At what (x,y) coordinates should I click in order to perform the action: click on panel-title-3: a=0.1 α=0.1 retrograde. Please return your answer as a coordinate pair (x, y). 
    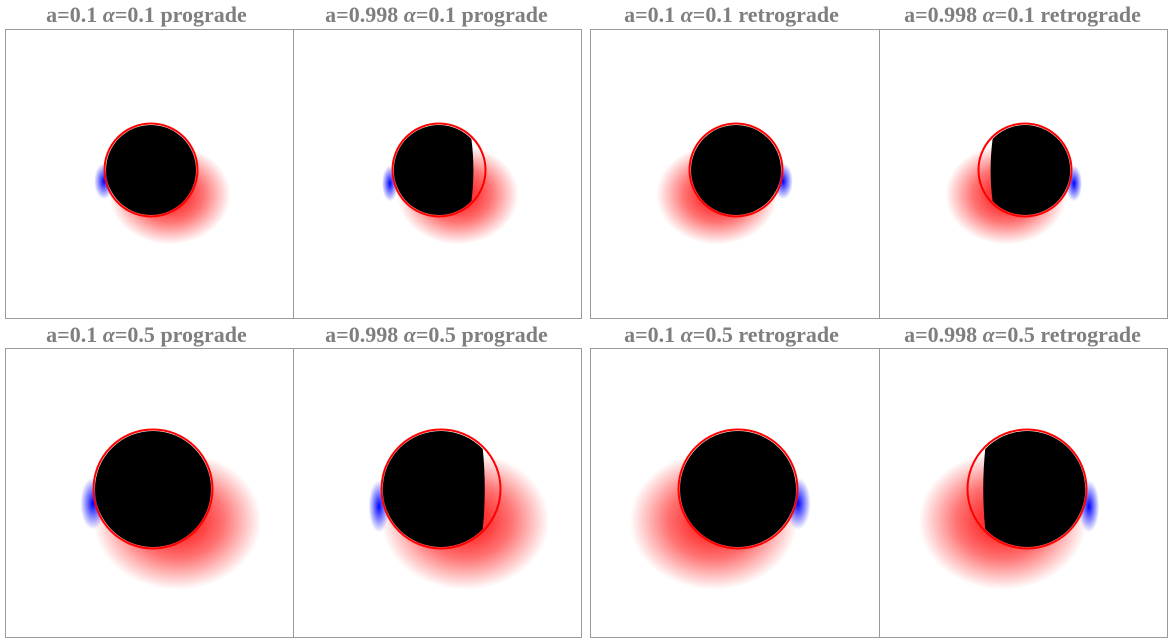
    Looking at the image, I should click on (731, 14).